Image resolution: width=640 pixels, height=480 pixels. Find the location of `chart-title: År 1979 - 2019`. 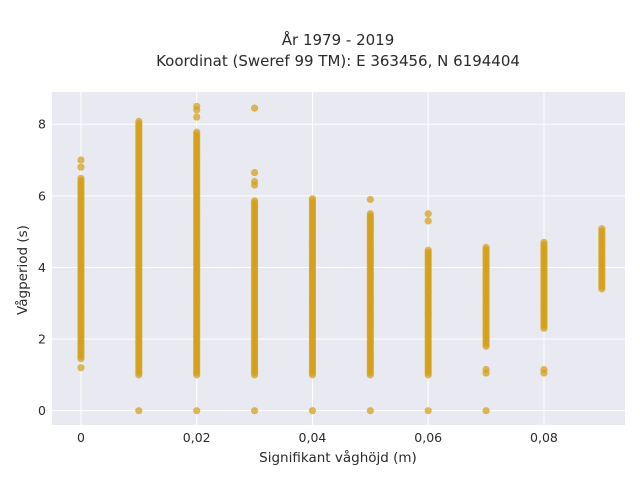

chart-title: År 1979 - 2019 is located at coordinates (338, 39).